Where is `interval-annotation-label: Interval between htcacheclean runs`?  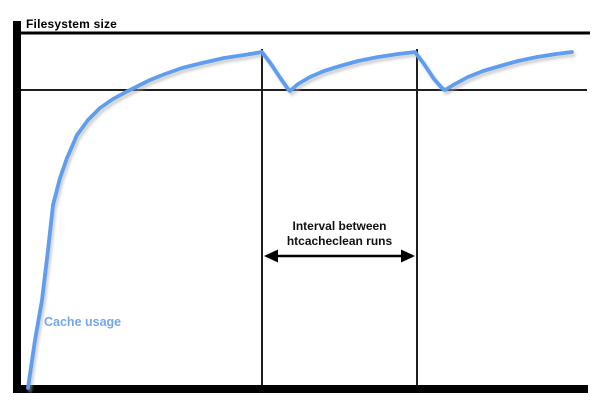 interval-annotation-label: Interval between htcacheclean runs is located at coordinates (339, 234).